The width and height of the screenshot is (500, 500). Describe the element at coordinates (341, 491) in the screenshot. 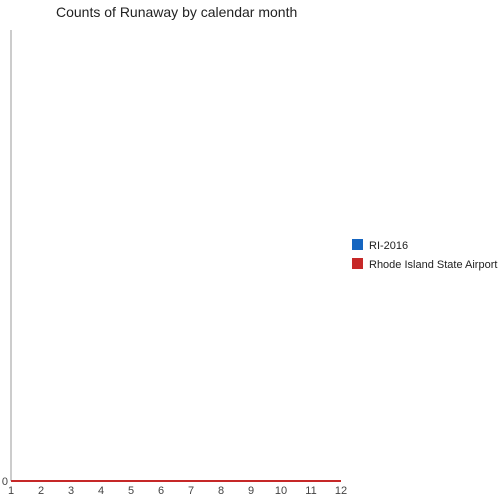

I see `x-tick-label: 12` at that location.